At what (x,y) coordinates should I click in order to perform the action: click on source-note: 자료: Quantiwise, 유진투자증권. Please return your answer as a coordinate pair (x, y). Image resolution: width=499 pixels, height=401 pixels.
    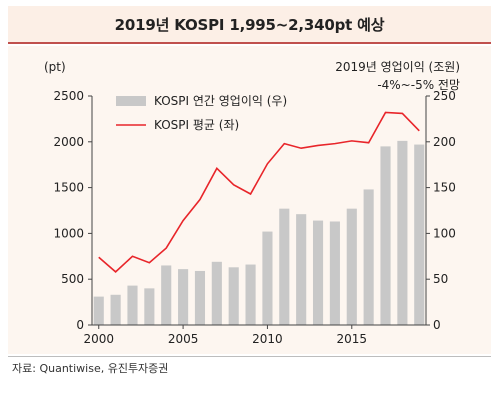
    Looking at the image, I should click on (90, 368).